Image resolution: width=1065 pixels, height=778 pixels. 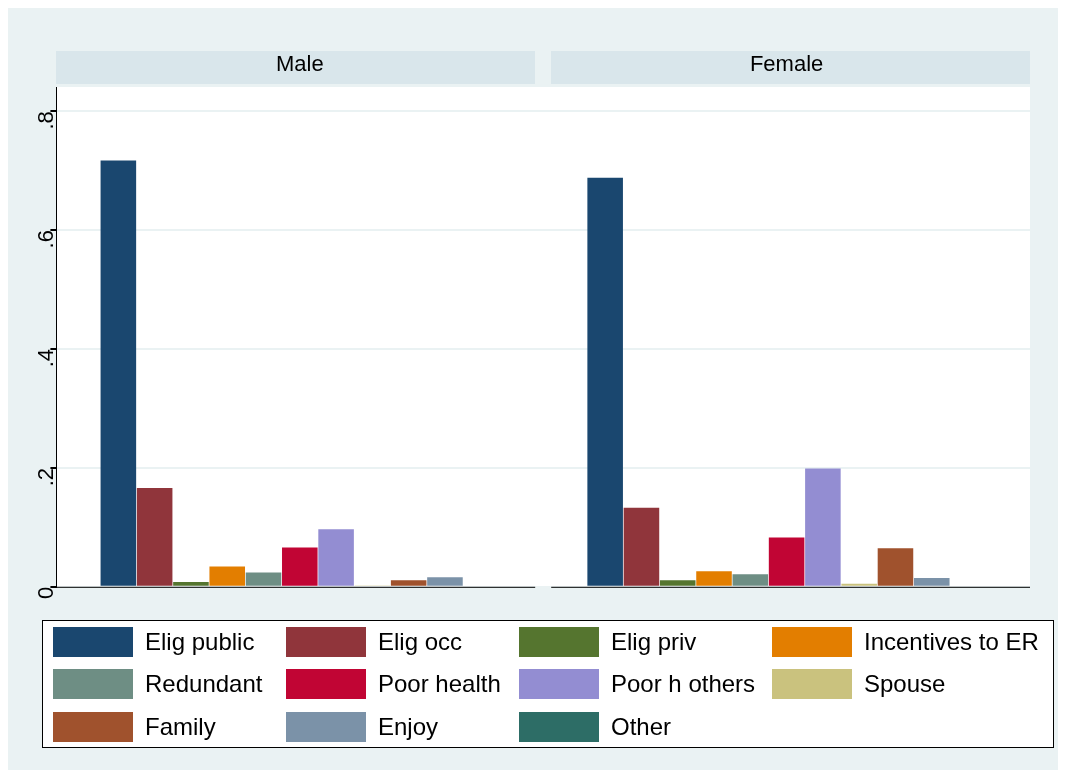 I want to click on y-tick-label: .8, so click(x=46, y=120).